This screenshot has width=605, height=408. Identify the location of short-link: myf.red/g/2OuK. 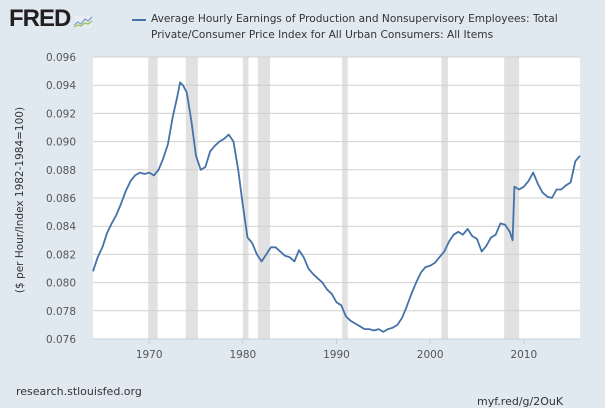
(520, 401).